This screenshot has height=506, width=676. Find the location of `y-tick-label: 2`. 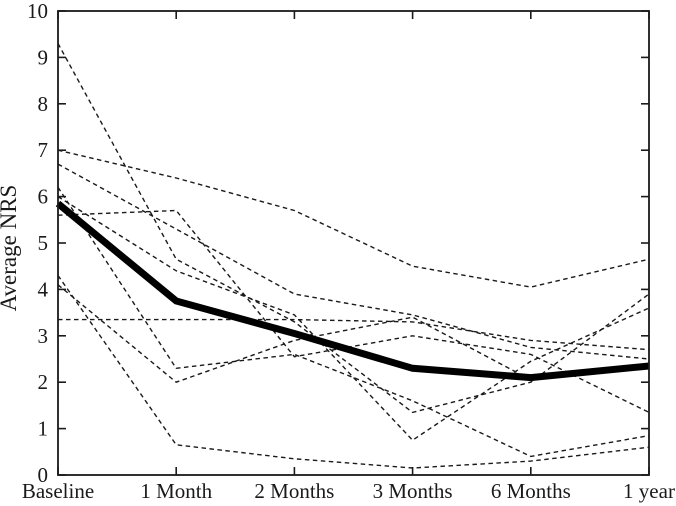

y-tick-label: 2 is located at coordinates (43, 382).